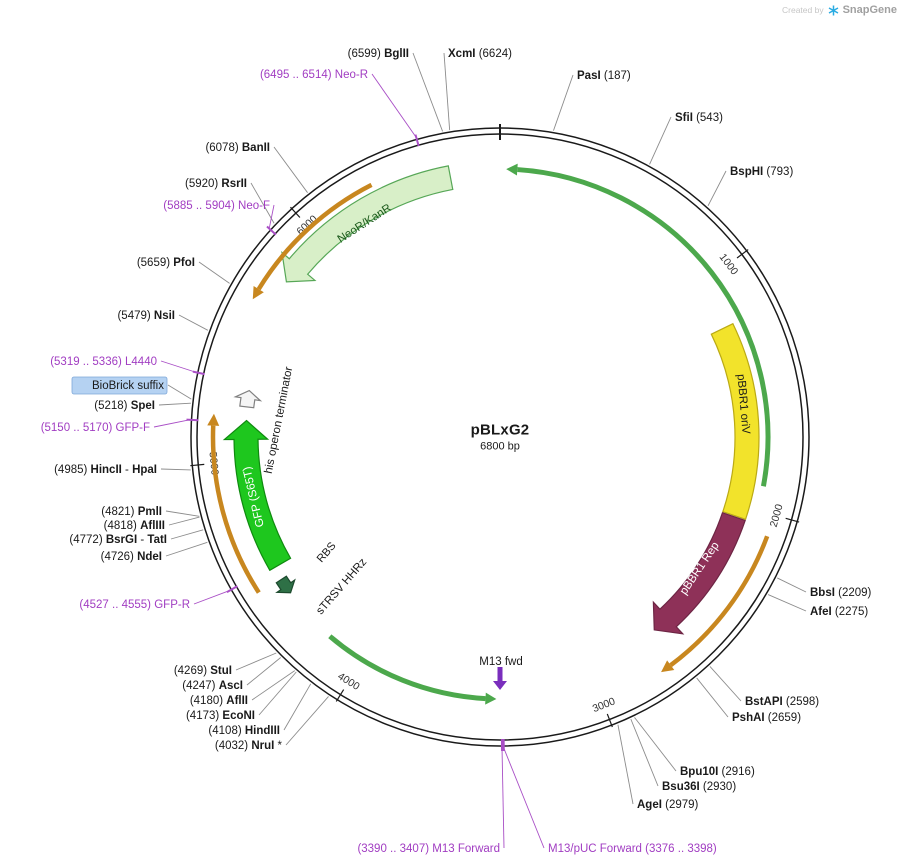  Describe the element at coordinates (262, 203) in the screenshot. I see `leader-line-rsrii` at that location.